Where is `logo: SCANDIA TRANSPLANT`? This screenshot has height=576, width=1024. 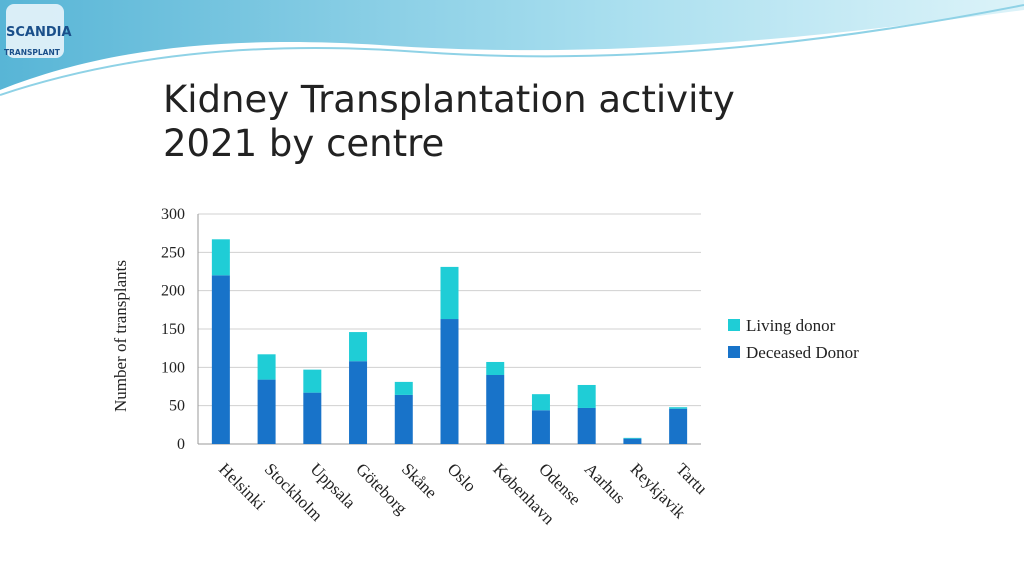
logo: SCANDIA TRANSPLANT is located at coordinates (38, 31).